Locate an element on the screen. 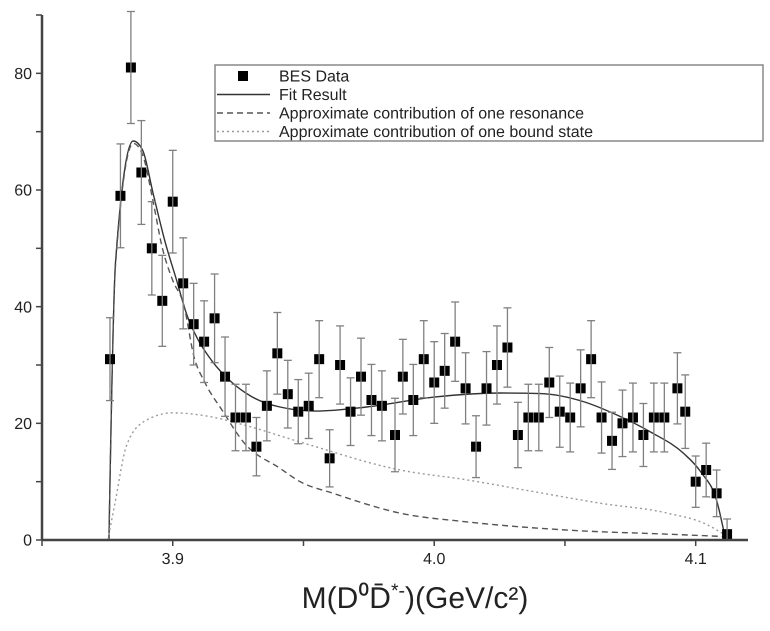  legend-label: Approximate contribution of one bound state is located at coordinates (436, 133).